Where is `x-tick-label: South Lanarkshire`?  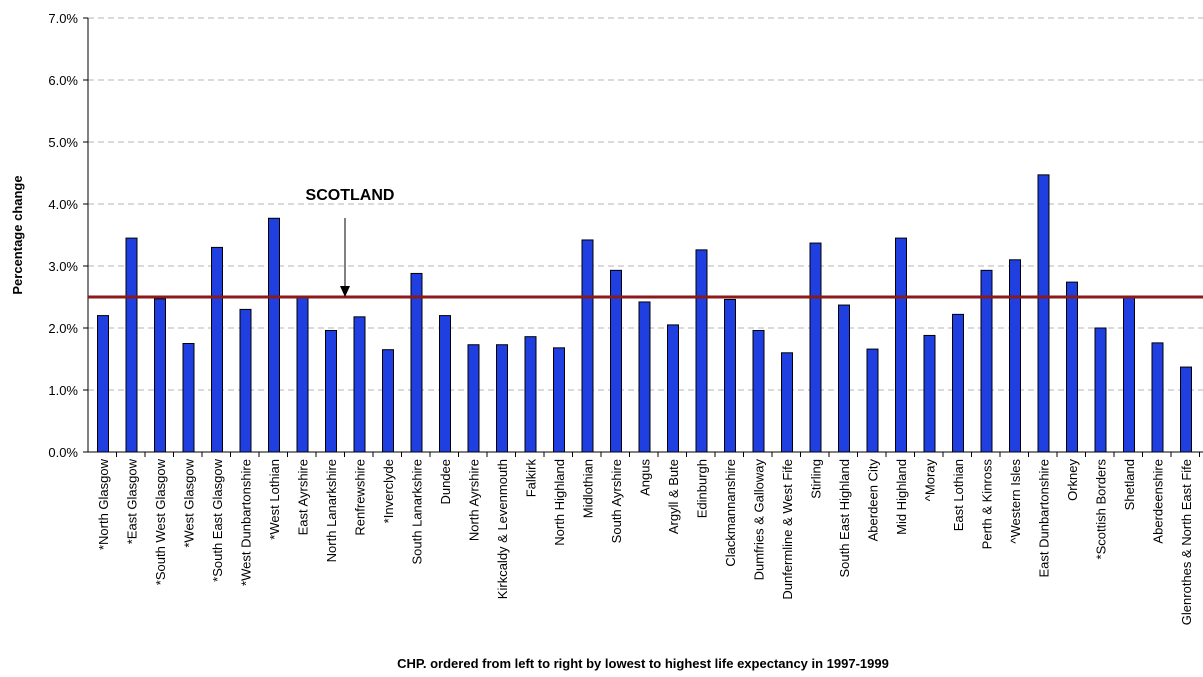 x-tick-label: South Lanarkshire is located at coordinates (417, 512).